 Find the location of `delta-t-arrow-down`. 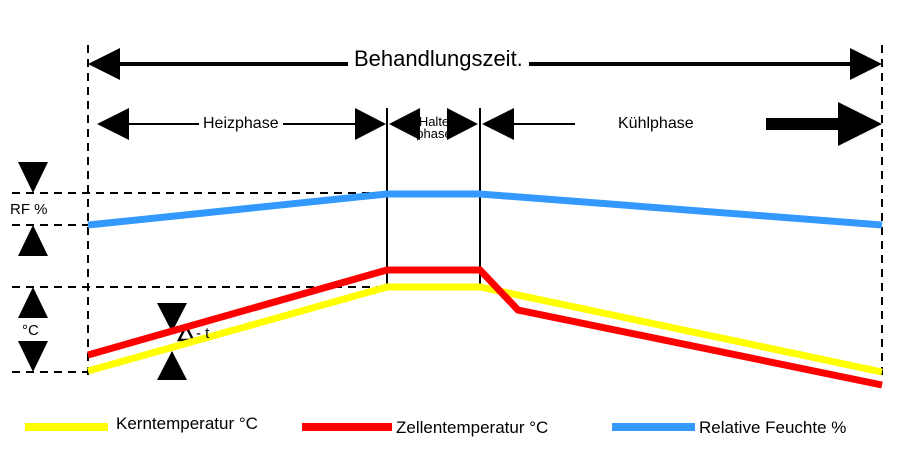

delta-t-arrow-down is located at coordinates (172, 317).